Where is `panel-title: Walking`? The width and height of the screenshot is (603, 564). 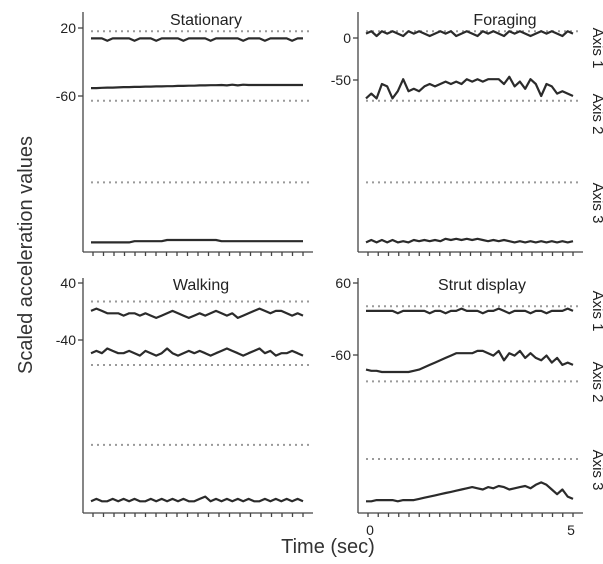 panel-title: Walking is located at coordinates (201, 285).